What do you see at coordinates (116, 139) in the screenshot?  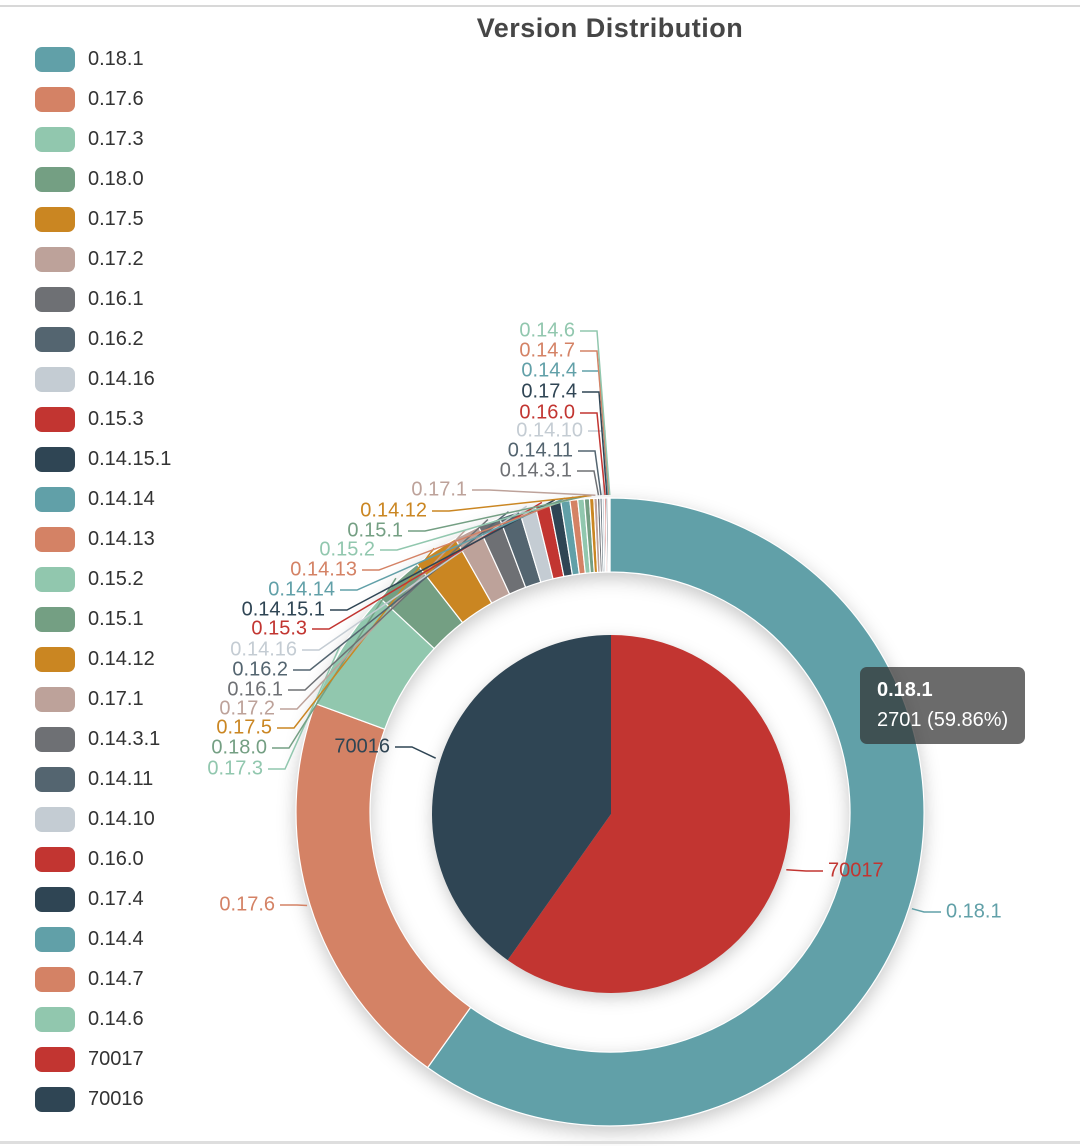 I see `legend-item-label: 0.17.3` at bounding box center [116, 139].